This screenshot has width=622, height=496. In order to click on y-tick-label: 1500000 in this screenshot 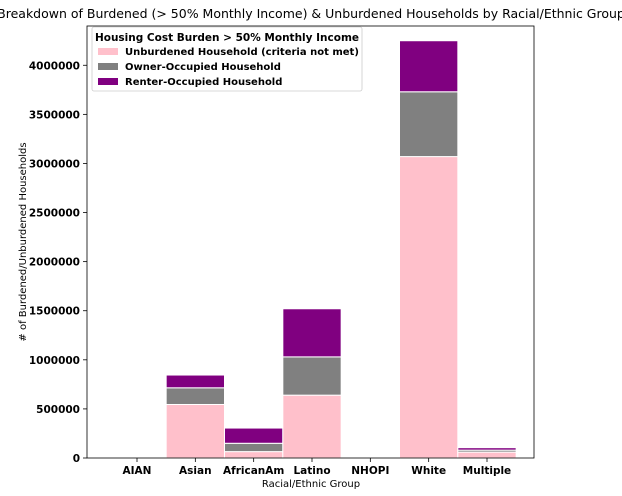, I will do `click(54, 312)`.